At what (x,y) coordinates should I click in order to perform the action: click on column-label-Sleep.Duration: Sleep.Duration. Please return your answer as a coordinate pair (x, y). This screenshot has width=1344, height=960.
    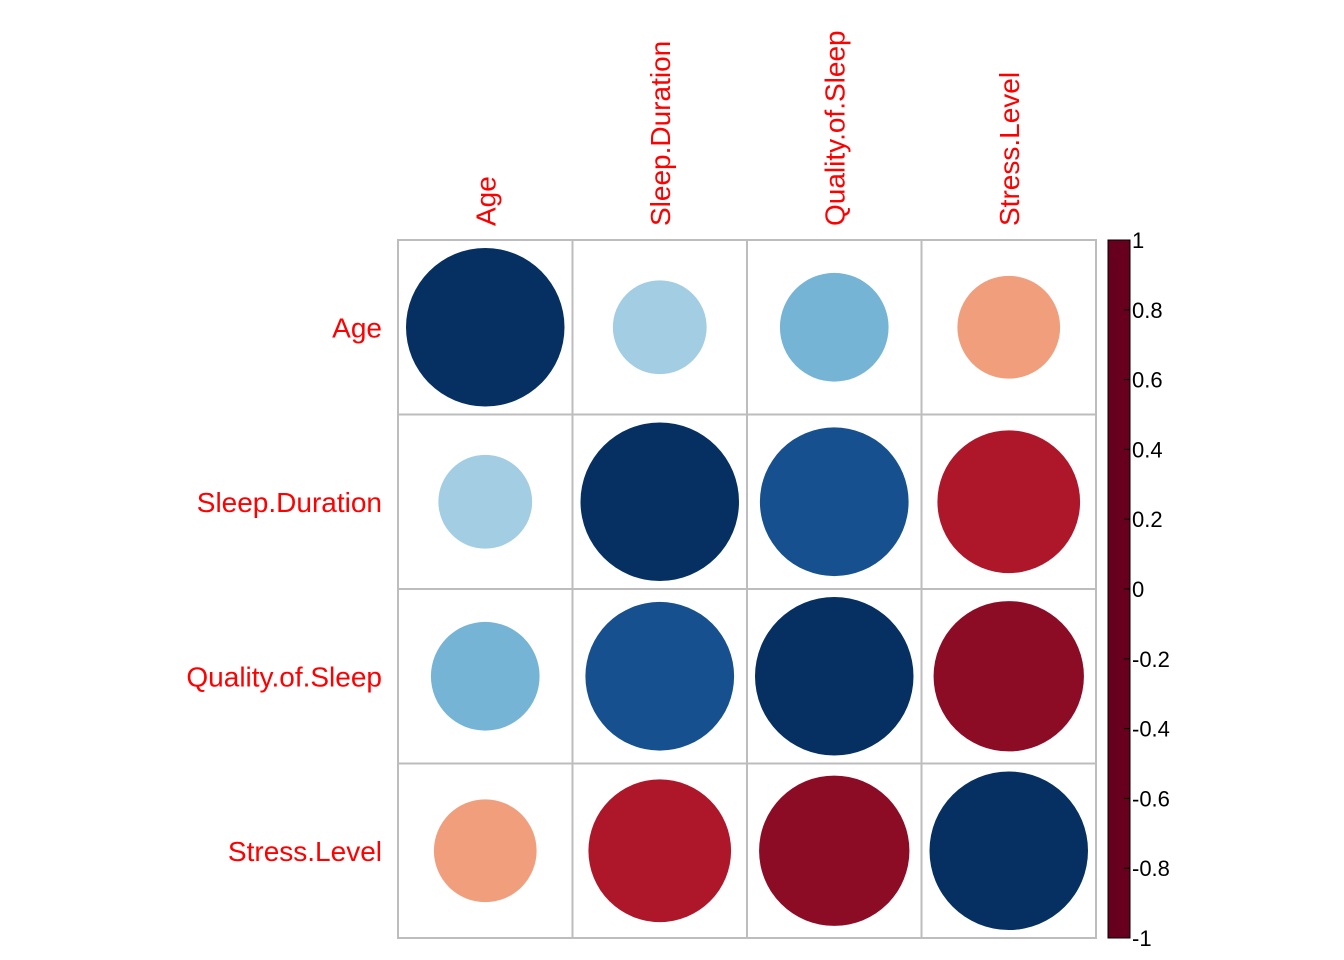
    Looking at the image, I should click on (660, 133).